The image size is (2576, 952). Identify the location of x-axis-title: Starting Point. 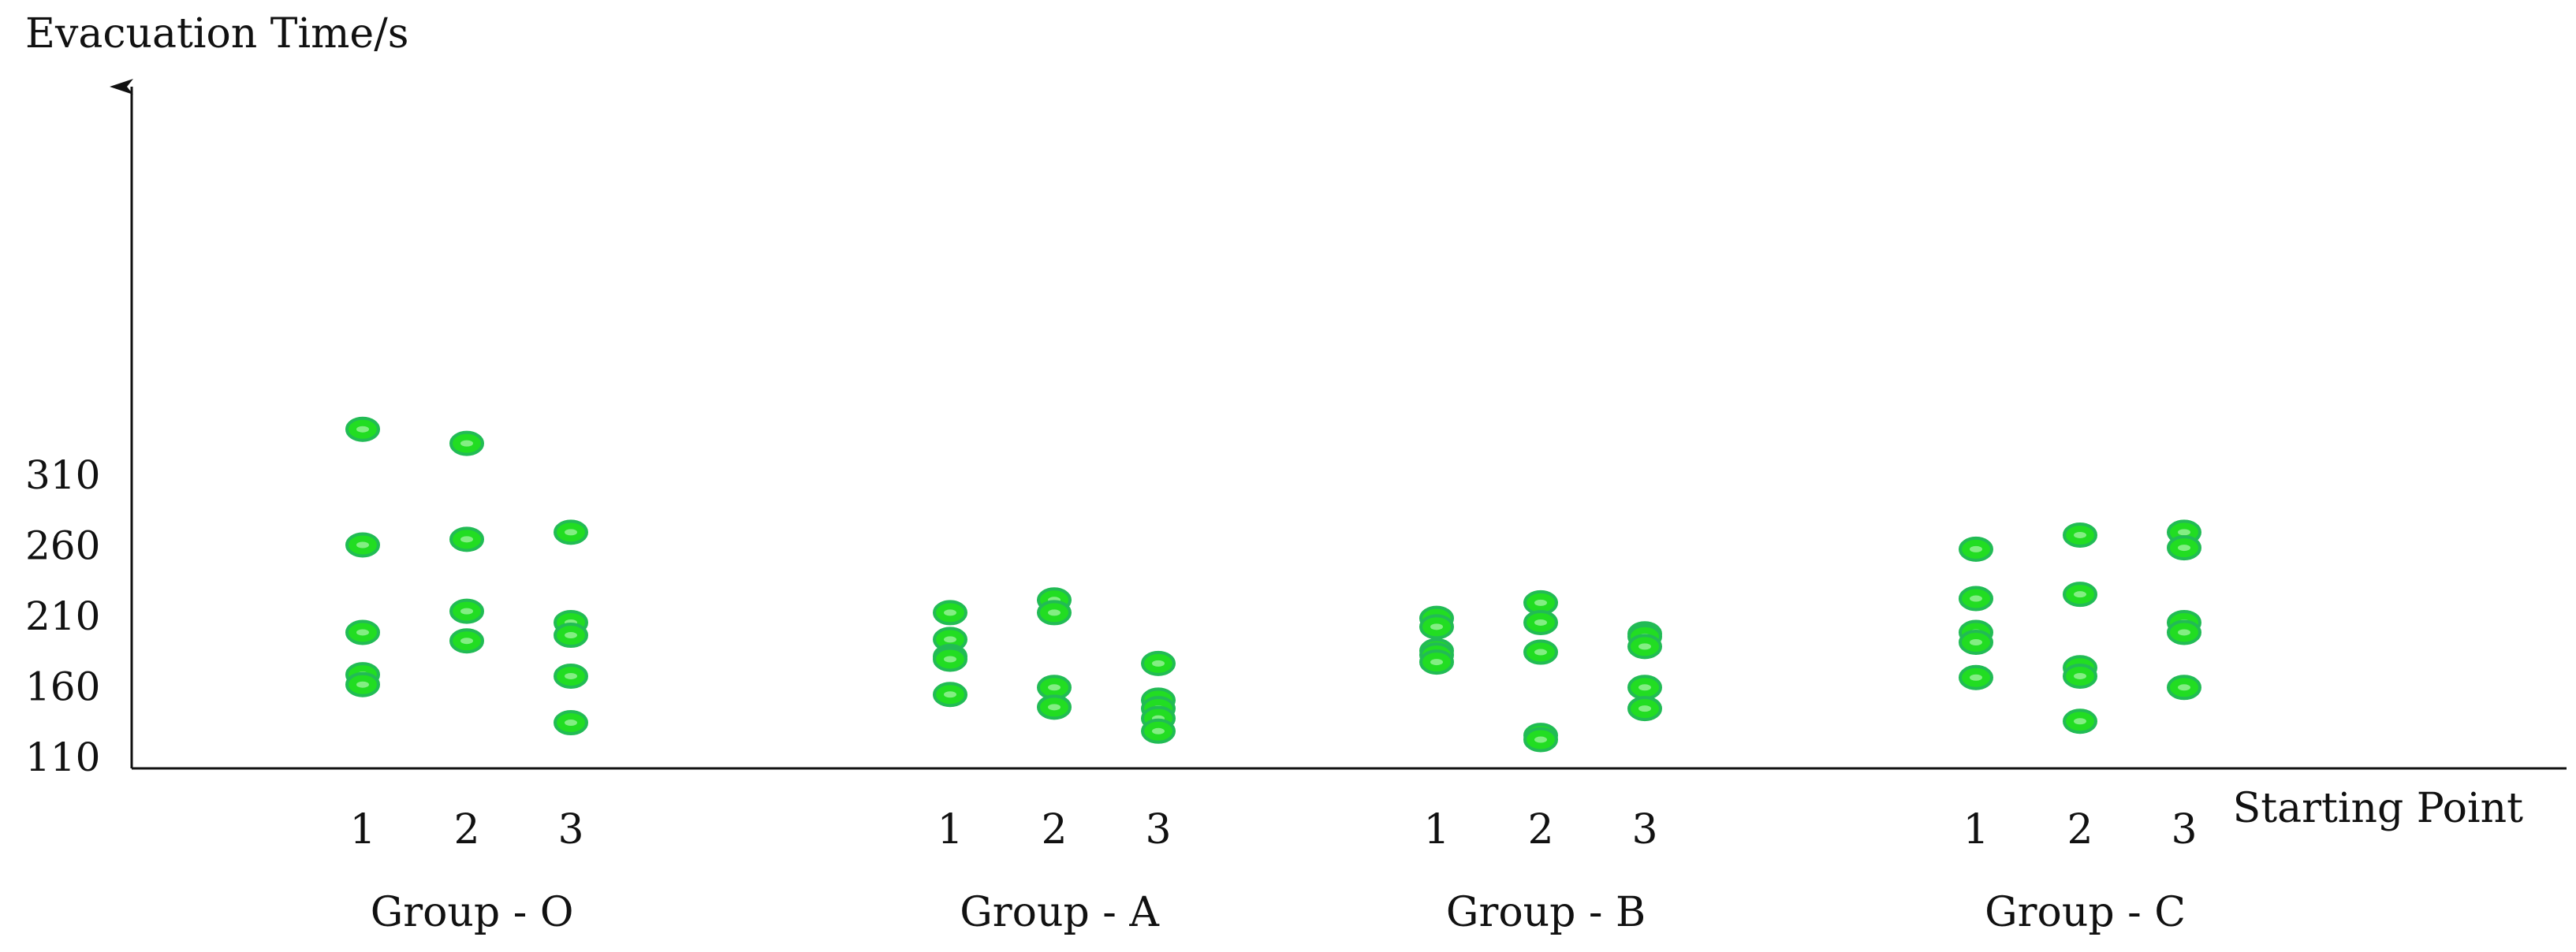
(2379, 808).